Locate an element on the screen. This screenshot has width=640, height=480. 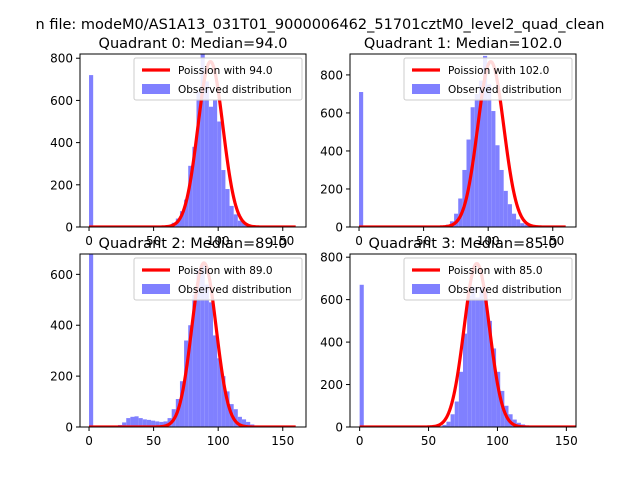
legend: Poission with 102.0 Observed distribution is located at coordinates (488, 79).